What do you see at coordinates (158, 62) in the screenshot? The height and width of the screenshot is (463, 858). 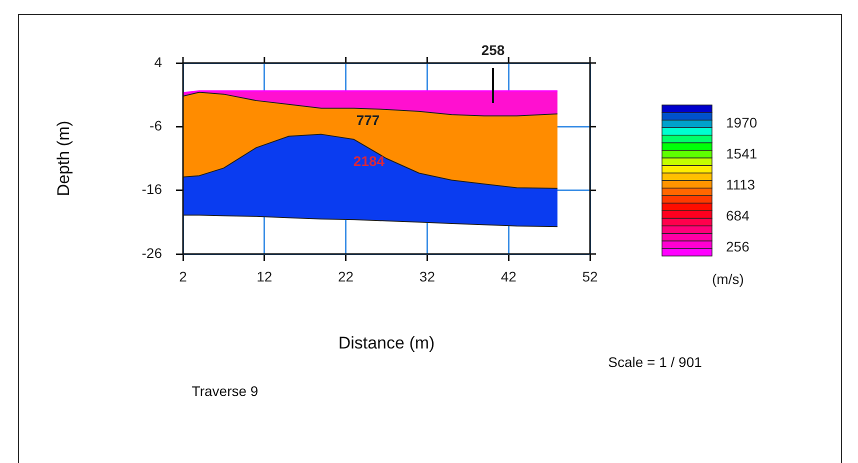 I see `y-tick-label: 4` at bounding box center [158, 62].